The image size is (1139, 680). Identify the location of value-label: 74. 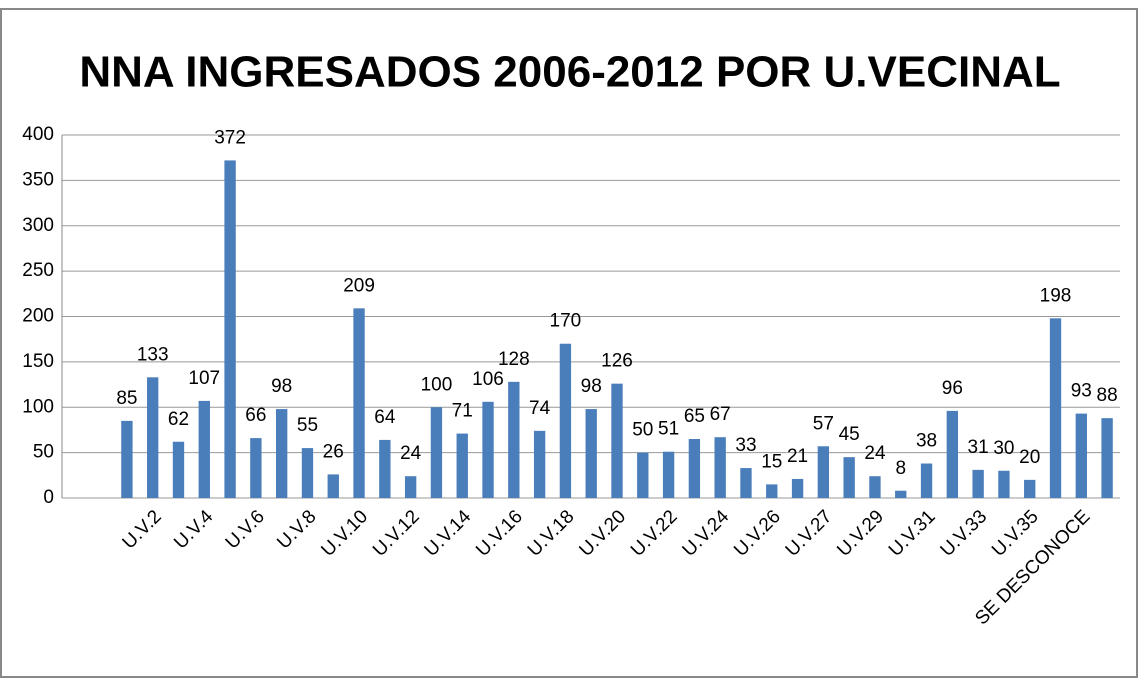
(540, 408).